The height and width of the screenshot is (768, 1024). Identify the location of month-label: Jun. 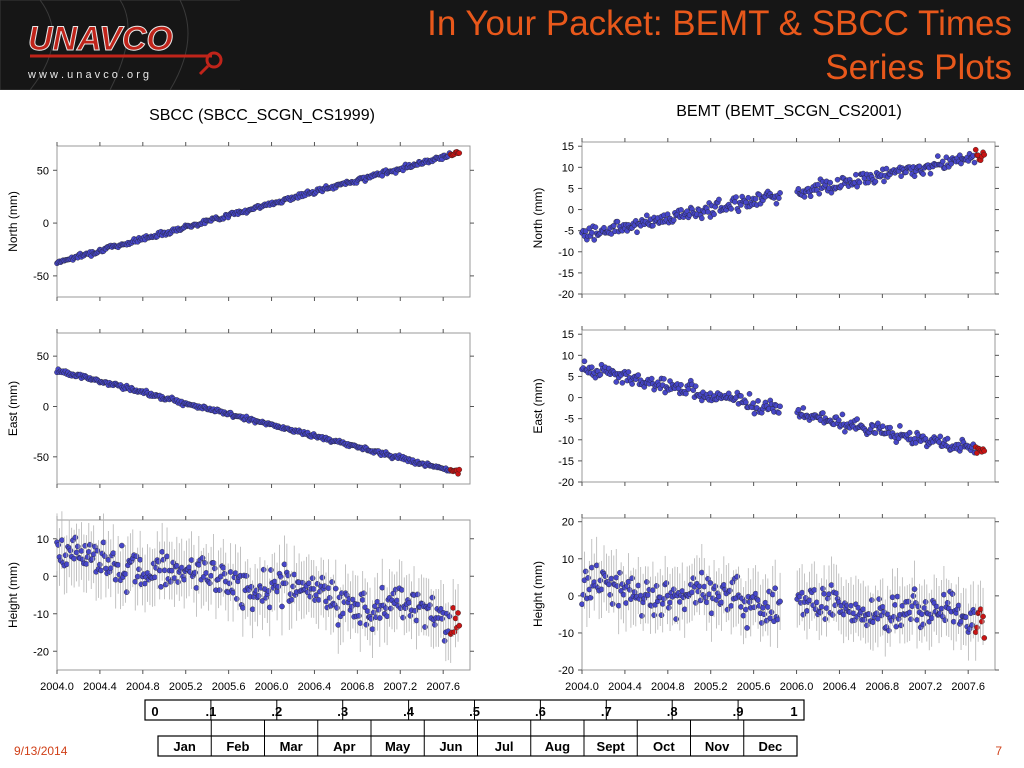
(450, 746).